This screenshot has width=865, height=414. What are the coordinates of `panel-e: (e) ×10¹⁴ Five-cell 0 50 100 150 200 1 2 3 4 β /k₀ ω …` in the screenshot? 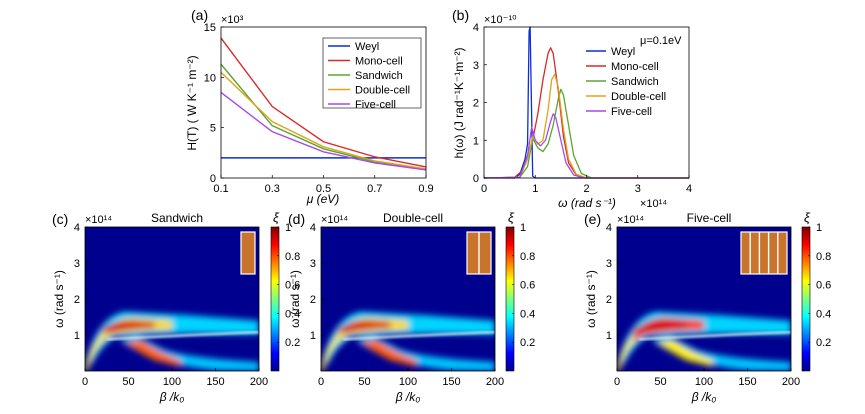 It's located at (707, 307).